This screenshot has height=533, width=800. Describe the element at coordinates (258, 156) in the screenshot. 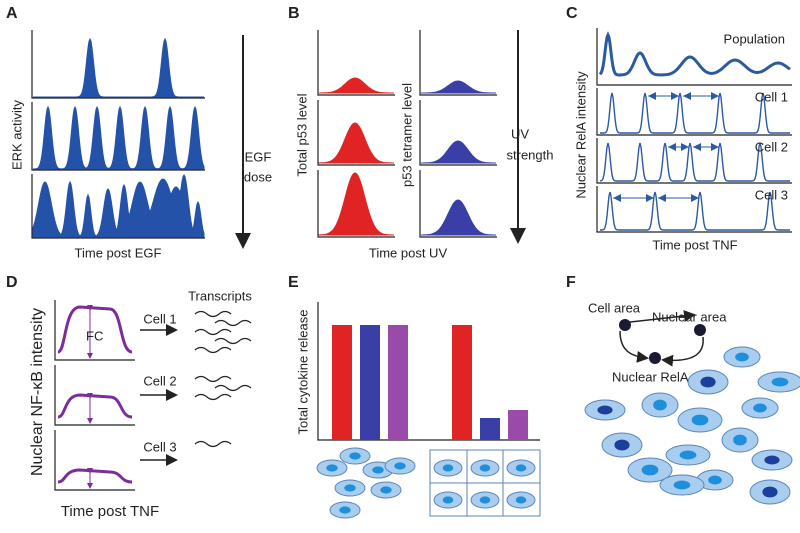

I see `arrow-label: EGF` at that location.